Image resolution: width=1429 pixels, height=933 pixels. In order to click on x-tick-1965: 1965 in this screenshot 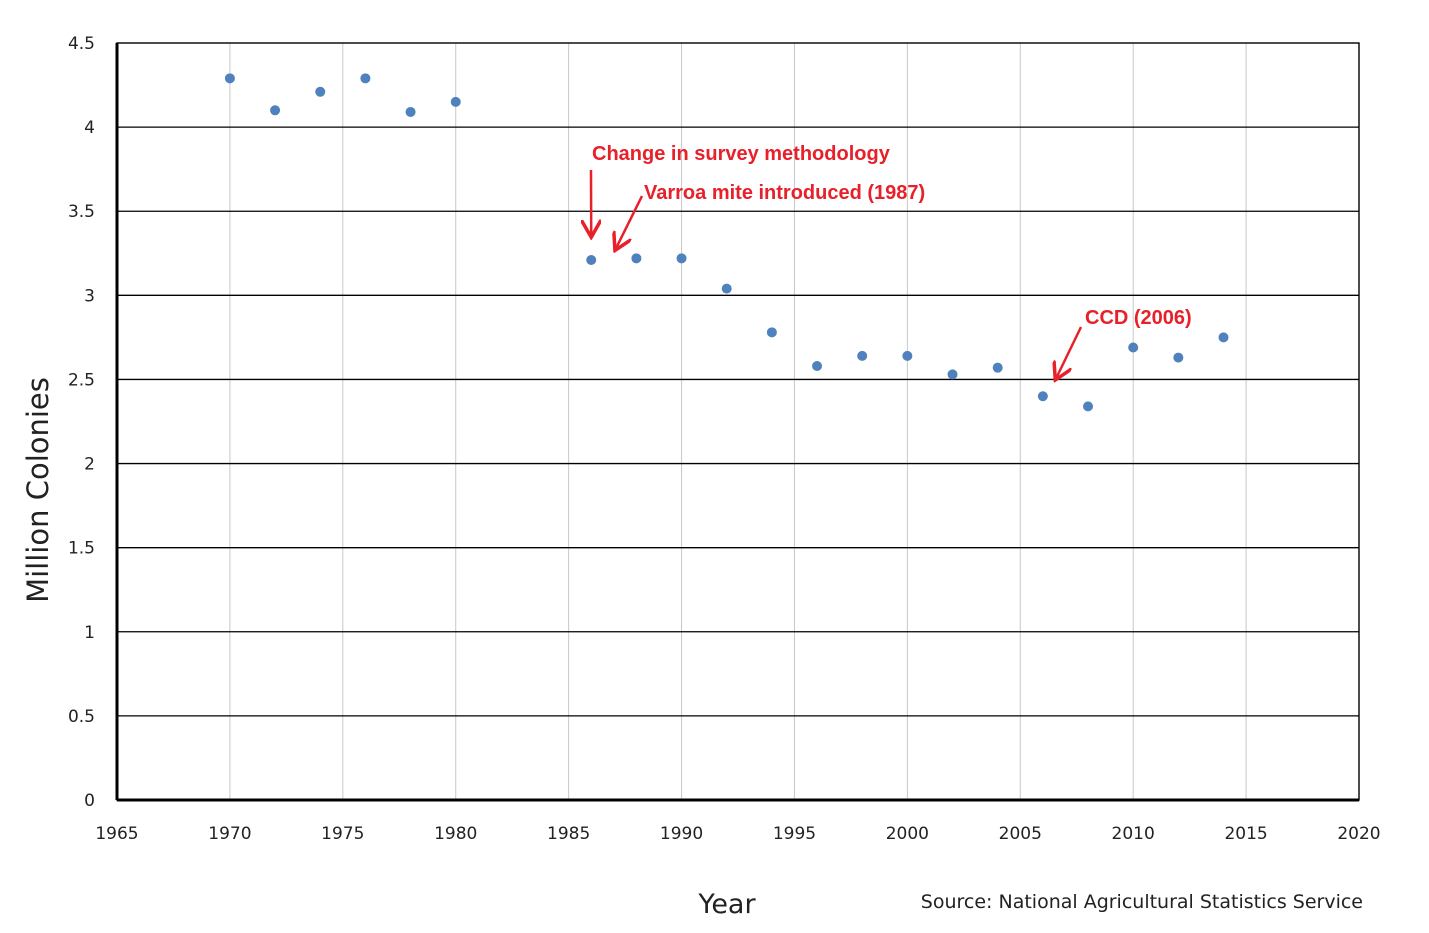, I will do `click(116, 834)`.